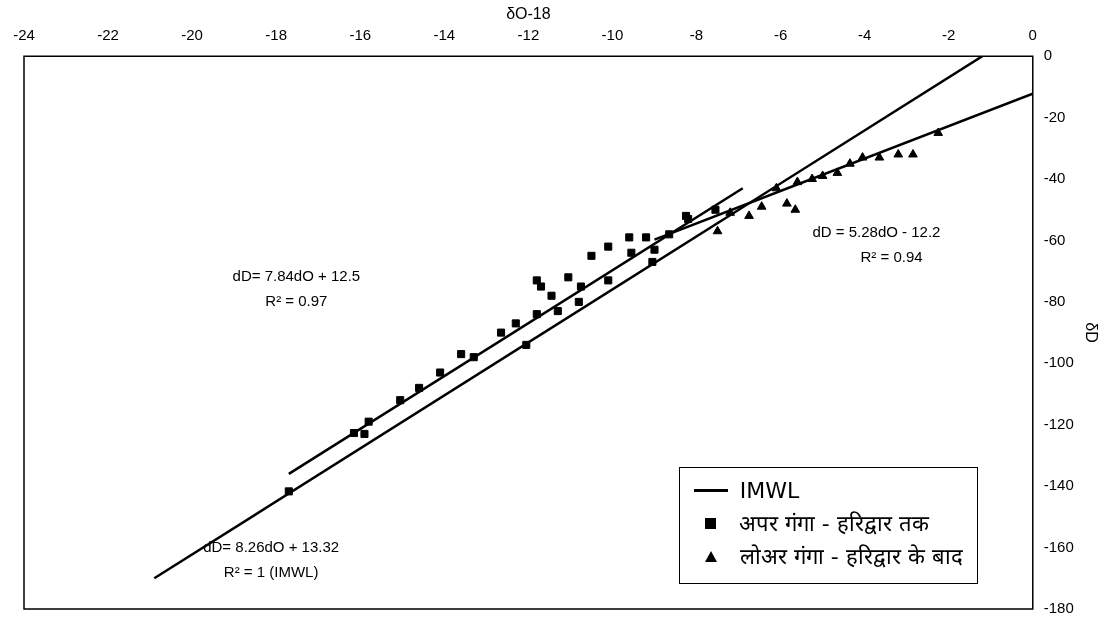 The width and height of the screenshot is (1114, 629). Describe the element at coordinates (833, 524) in the screenshot. I see `legend-label: अपर गंगा - हरिद्वार तक` at that location.